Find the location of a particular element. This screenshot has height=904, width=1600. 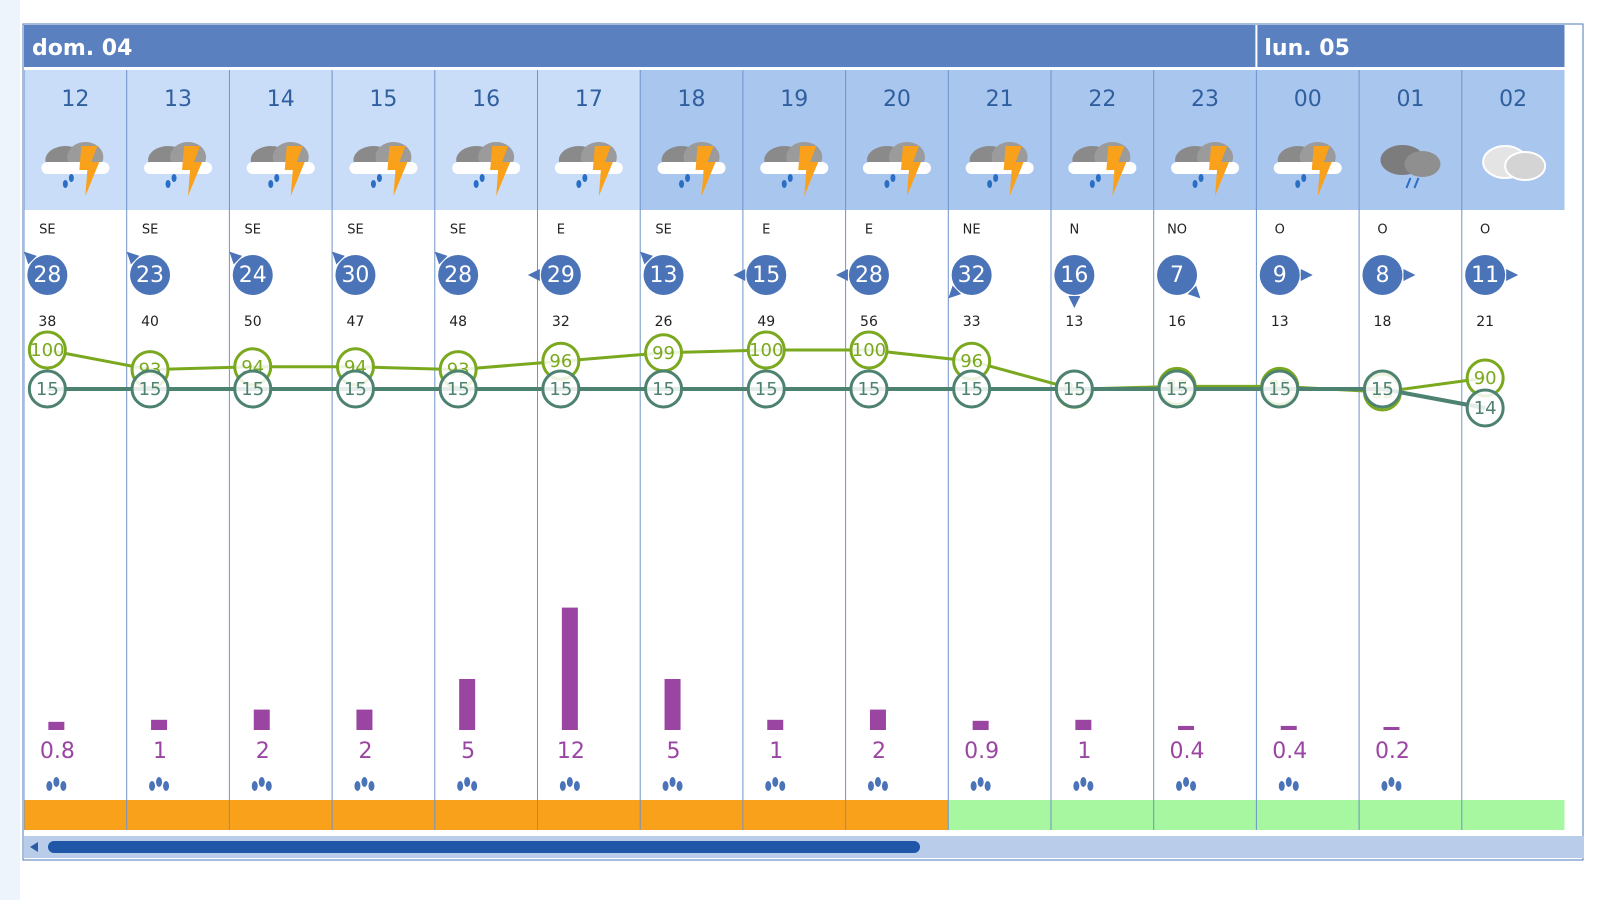

gust: 40 is located at coordinates (150, 322).